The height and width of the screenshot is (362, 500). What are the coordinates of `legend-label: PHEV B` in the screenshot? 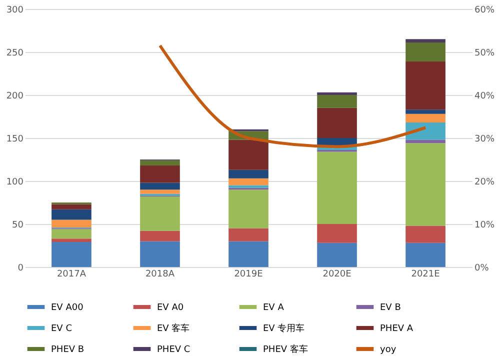 It's located at (67, 350).